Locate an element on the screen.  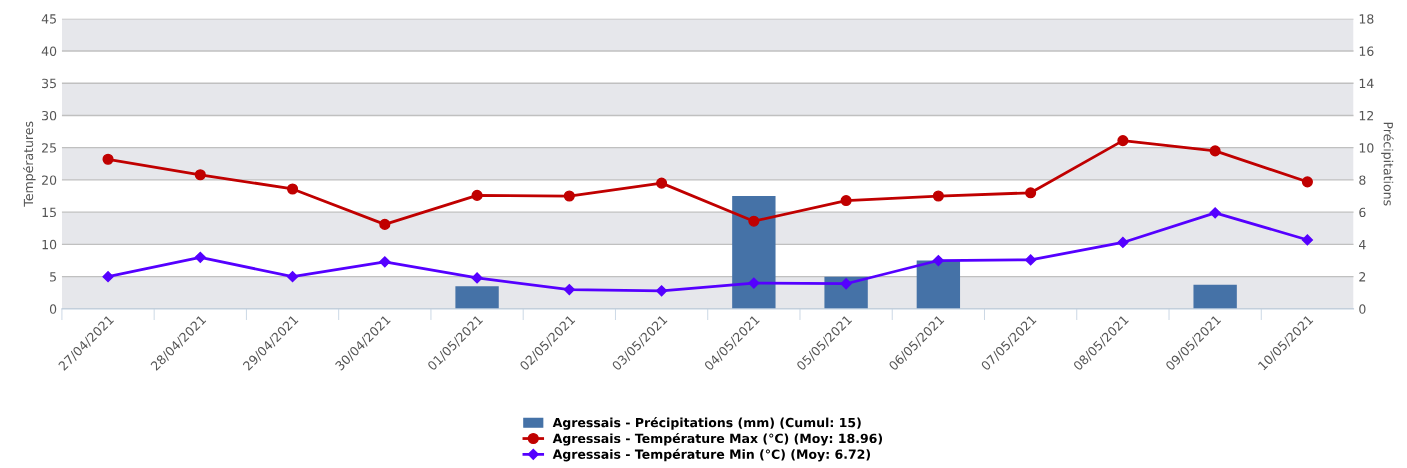
legend-label: Agressais - Température Max (°C) (Moy: 18.96) is located at coordinates (717, 439).